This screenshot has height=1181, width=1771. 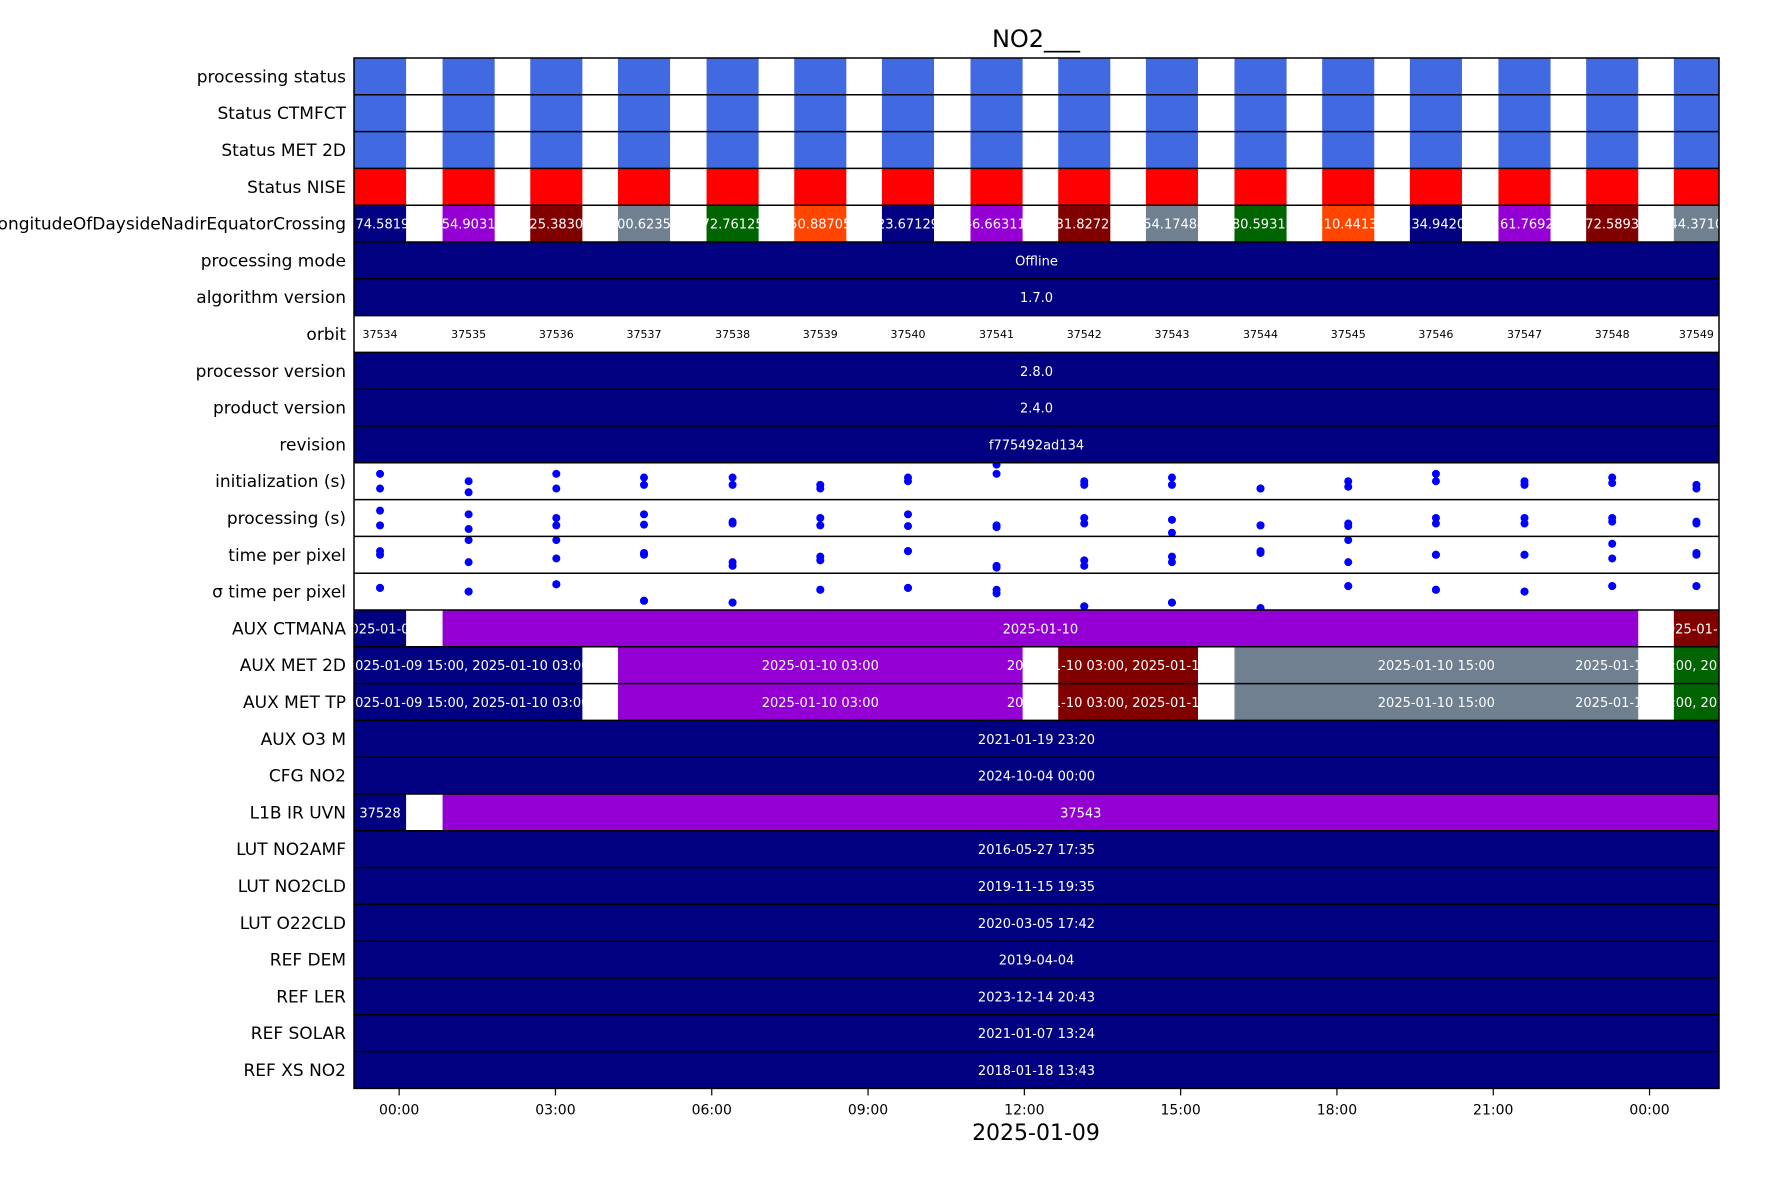 I want to click on x-tick-label: 03:00, so click(x=555, y=1110).